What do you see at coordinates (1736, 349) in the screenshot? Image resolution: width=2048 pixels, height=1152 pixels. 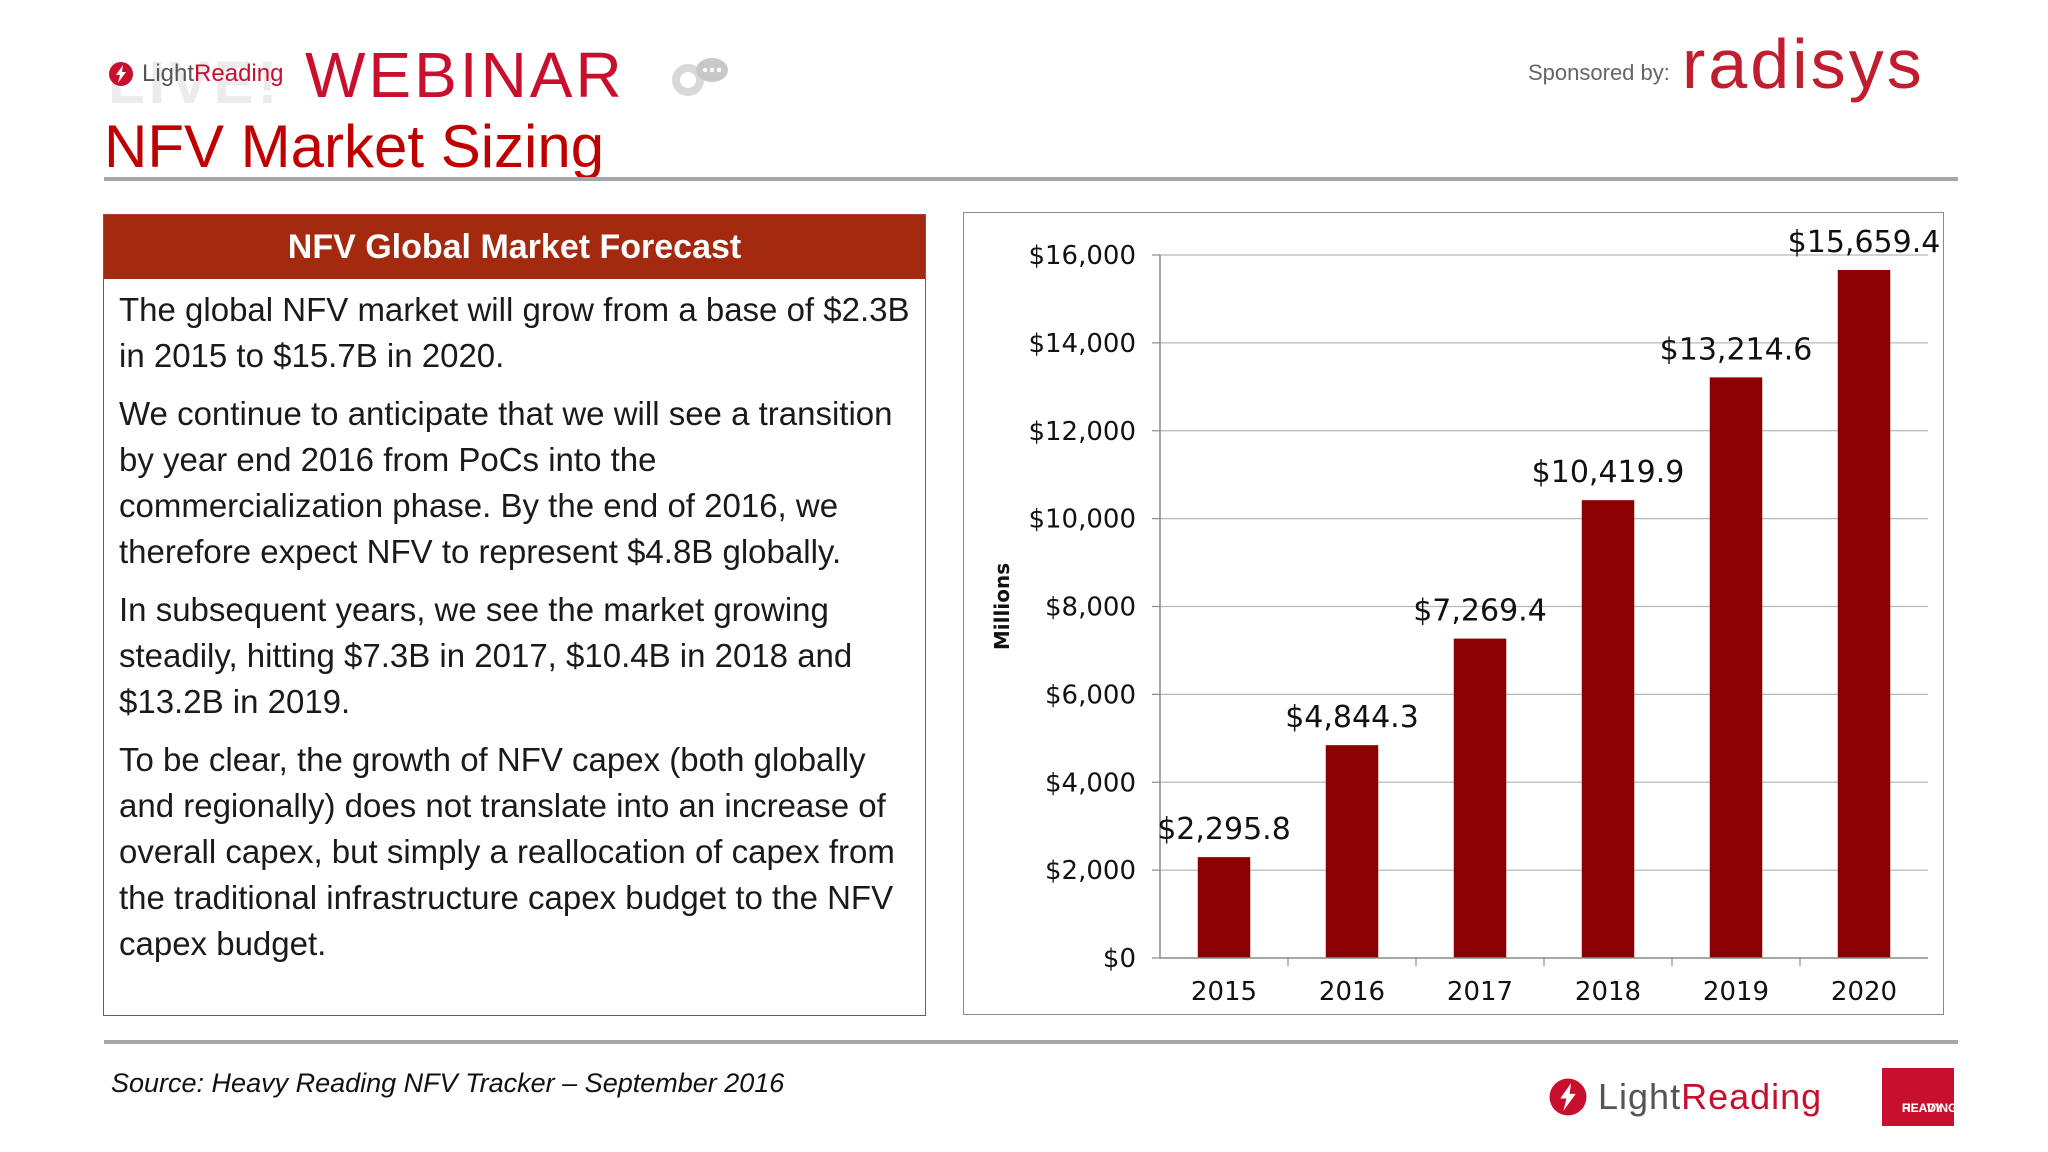 I see `data-label: $13,214.6` at bounding box center [1736, 349].